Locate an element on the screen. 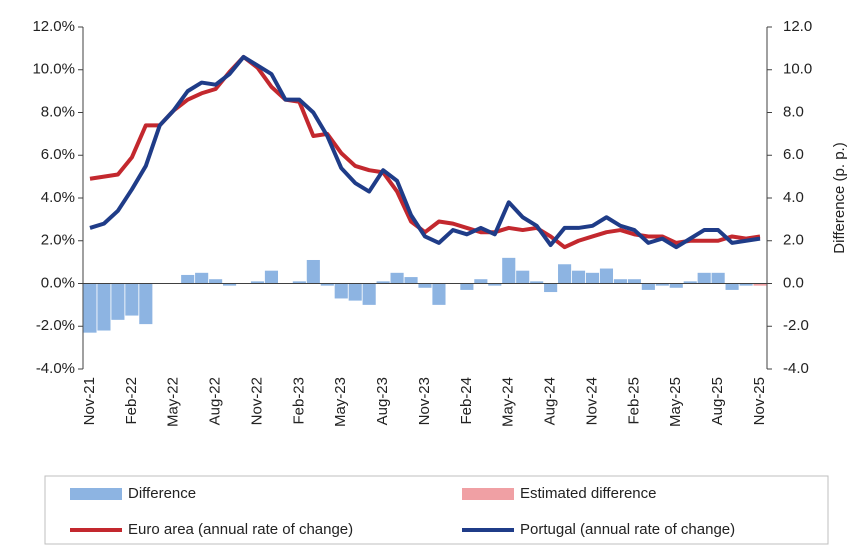 This screenshot has width=849, height=545. x-tick-label: Nov-24 is located at coordinates (591, 401).